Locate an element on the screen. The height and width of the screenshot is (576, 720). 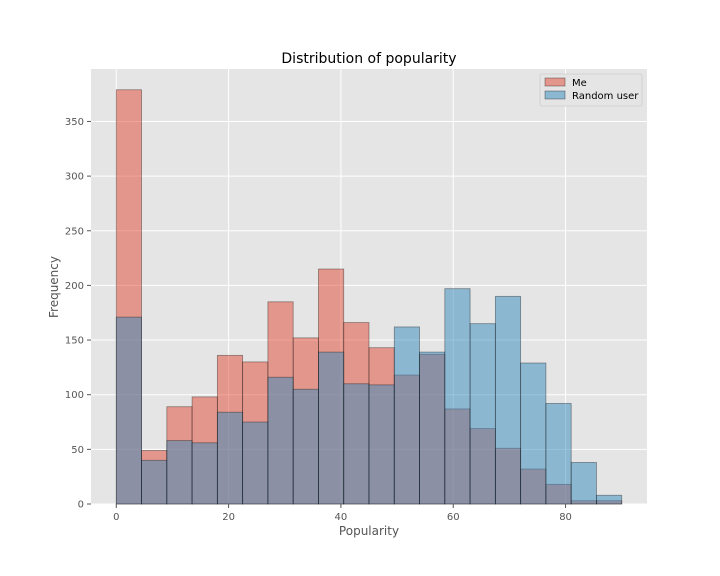
x-tick-label: 40 is located at coordinates (341, 517).